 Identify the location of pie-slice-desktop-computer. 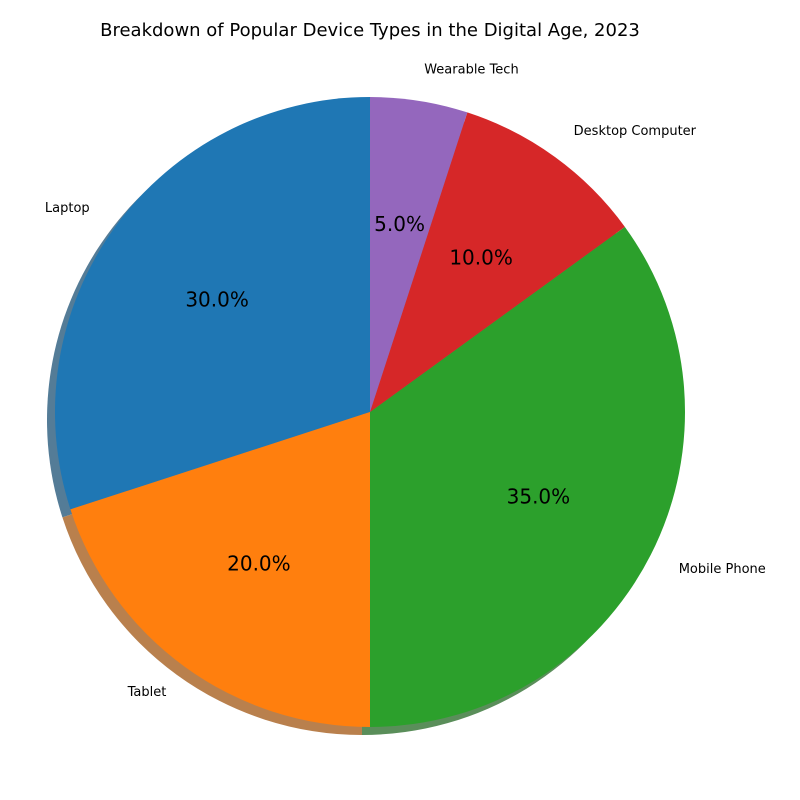
(497, 262).